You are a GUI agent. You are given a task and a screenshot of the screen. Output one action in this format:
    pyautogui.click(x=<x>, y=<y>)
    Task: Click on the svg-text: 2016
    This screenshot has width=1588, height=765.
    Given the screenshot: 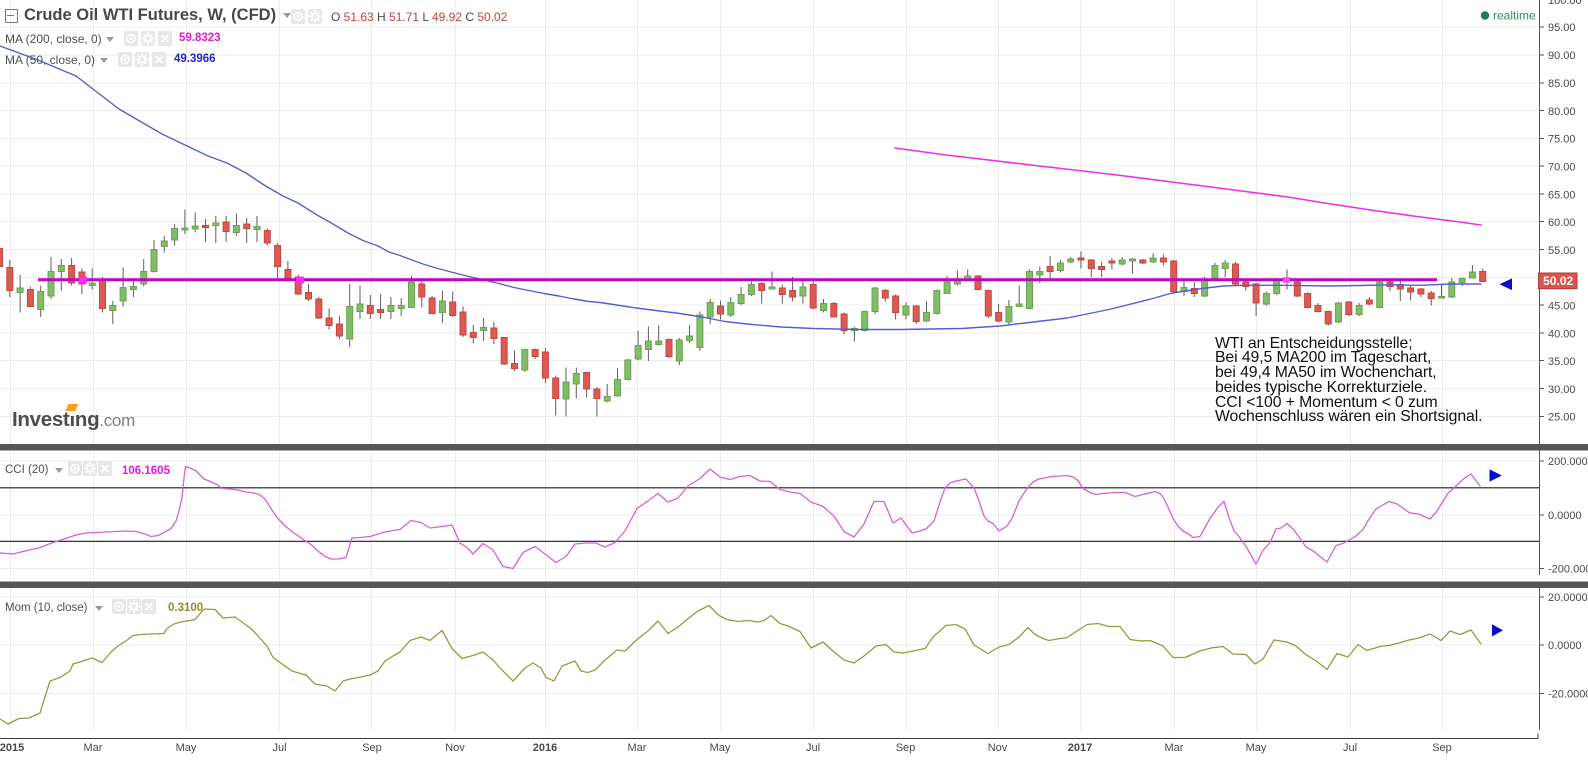 What is the action you would take?
    pyautogui.click(x=545, y=748)
    